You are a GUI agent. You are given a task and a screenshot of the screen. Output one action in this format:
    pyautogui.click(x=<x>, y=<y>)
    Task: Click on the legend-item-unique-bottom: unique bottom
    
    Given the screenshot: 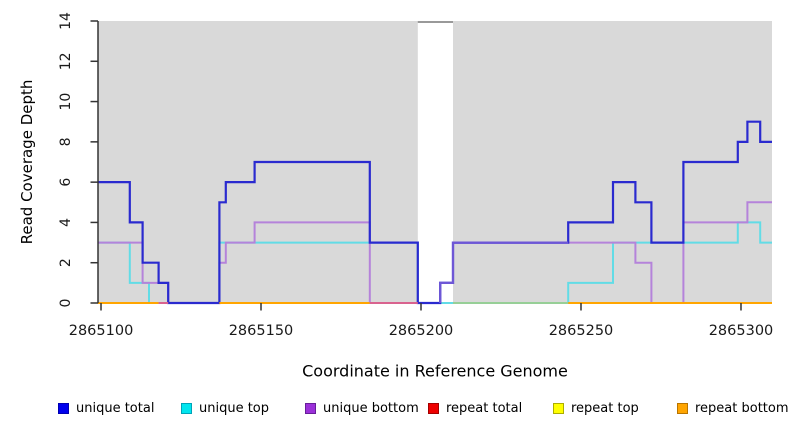 What is the action you would take?
    pyautogui.click(x=362, y=408)
    